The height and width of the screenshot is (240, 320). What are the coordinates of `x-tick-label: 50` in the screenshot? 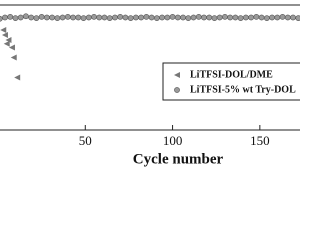 It's located at (85, 140).